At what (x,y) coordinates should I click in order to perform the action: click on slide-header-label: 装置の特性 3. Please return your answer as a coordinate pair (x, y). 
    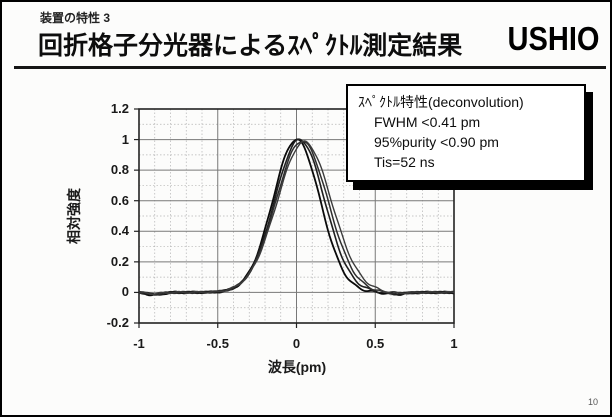
    Looking at the image, I should click on (75, 18).